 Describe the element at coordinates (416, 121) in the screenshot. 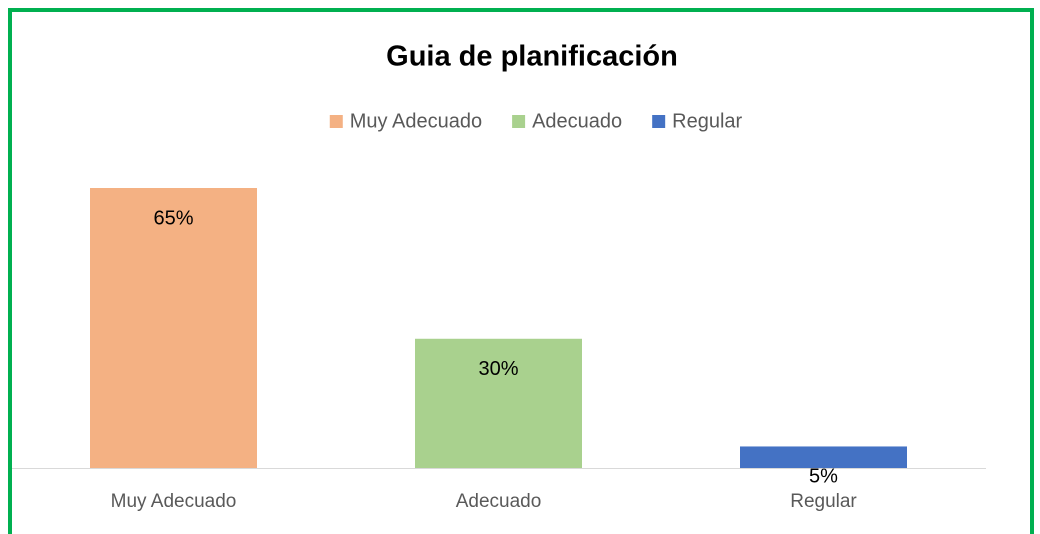

I see `legend-label: Muy Adecuado` at that location.